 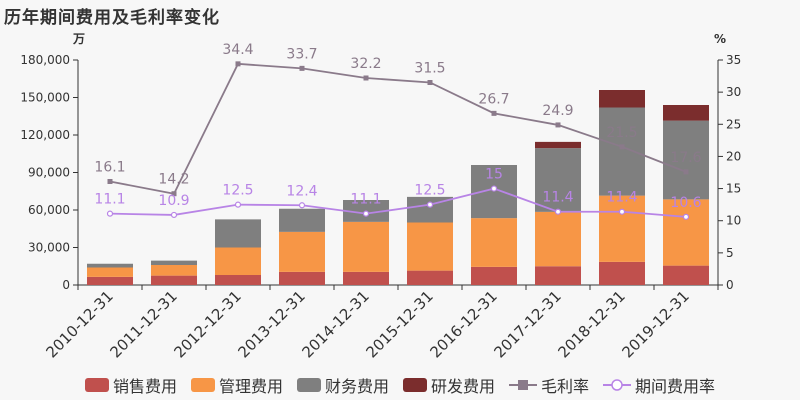 I want to click on expense-rate-line, so click(x=398, y=202).